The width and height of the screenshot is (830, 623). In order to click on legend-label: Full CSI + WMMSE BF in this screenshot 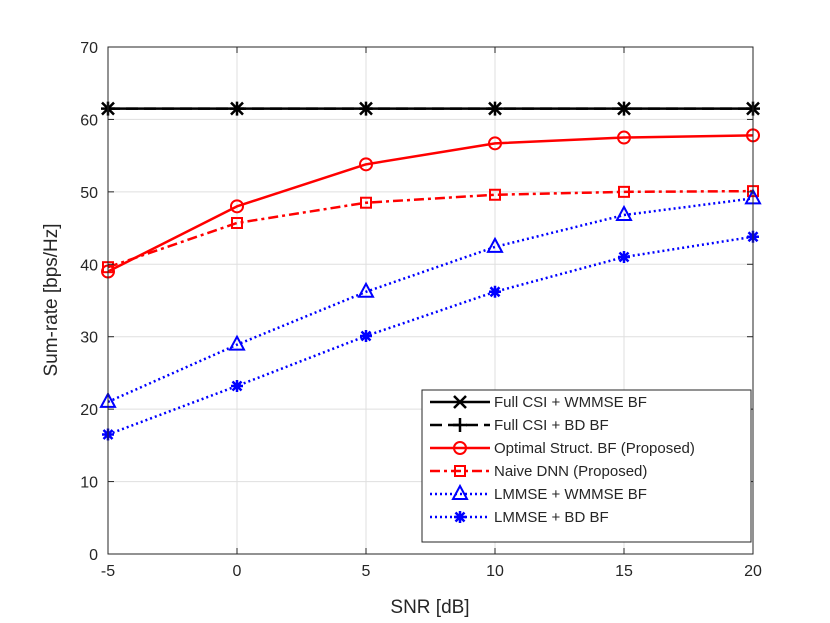, I will do `click(570, 402)`.